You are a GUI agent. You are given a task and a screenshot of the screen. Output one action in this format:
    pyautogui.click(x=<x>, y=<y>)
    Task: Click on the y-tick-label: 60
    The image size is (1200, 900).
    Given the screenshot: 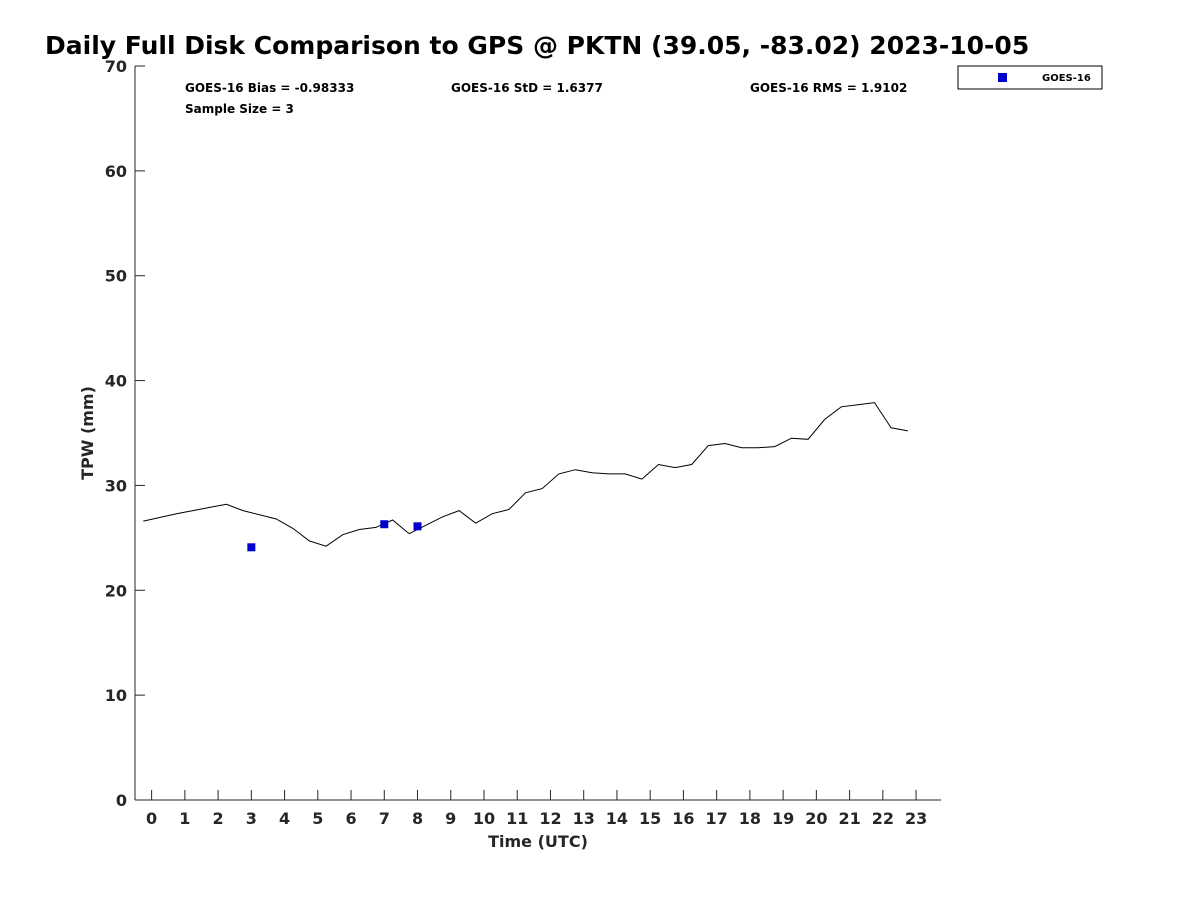 What is the action you would take?
    pyautogui.click(x=116, y=171)
    